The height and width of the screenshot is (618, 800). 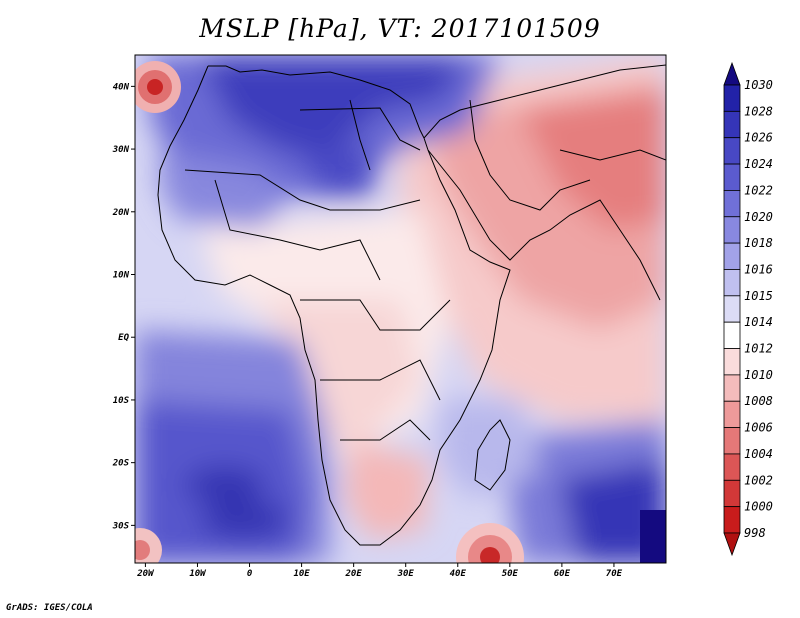 What do you see at coordinates (121, 464) in the screenshot?
I see `y-tick-label: 20S` at bounding box center [121, 464].